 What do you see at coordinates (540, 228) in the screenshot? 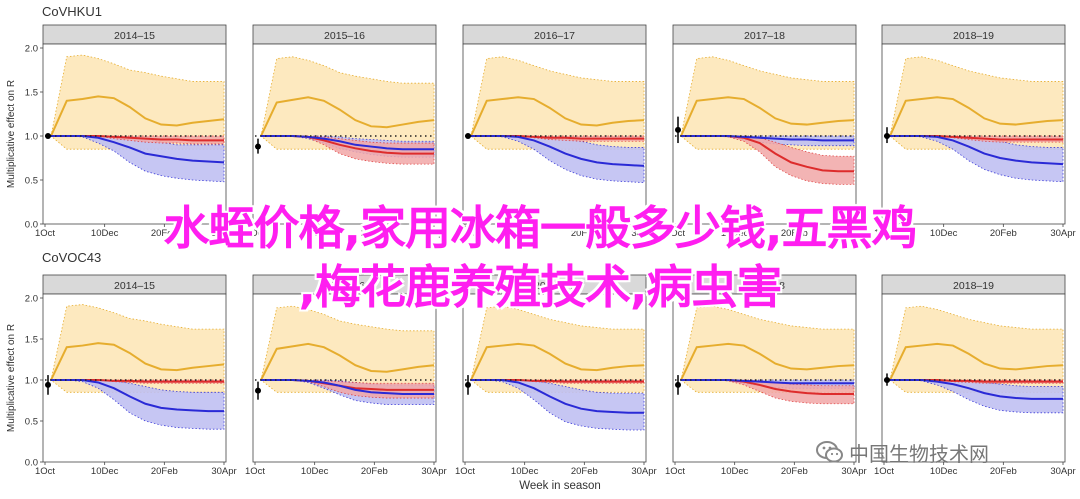
I see `overlay-text-line-1: 水蛭价格,家用冰箱一般多少钱,五黑鸡` at bounding box center [540, 228].